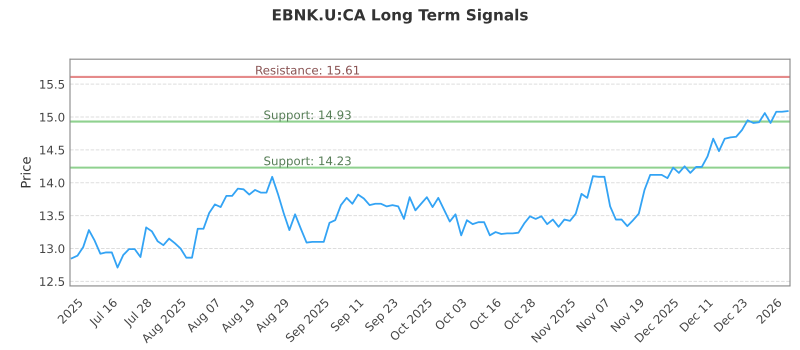 The height and width of the screenshot is (350, 800). I want to click on x-tick-label: Sep 11, so click(348, 316).